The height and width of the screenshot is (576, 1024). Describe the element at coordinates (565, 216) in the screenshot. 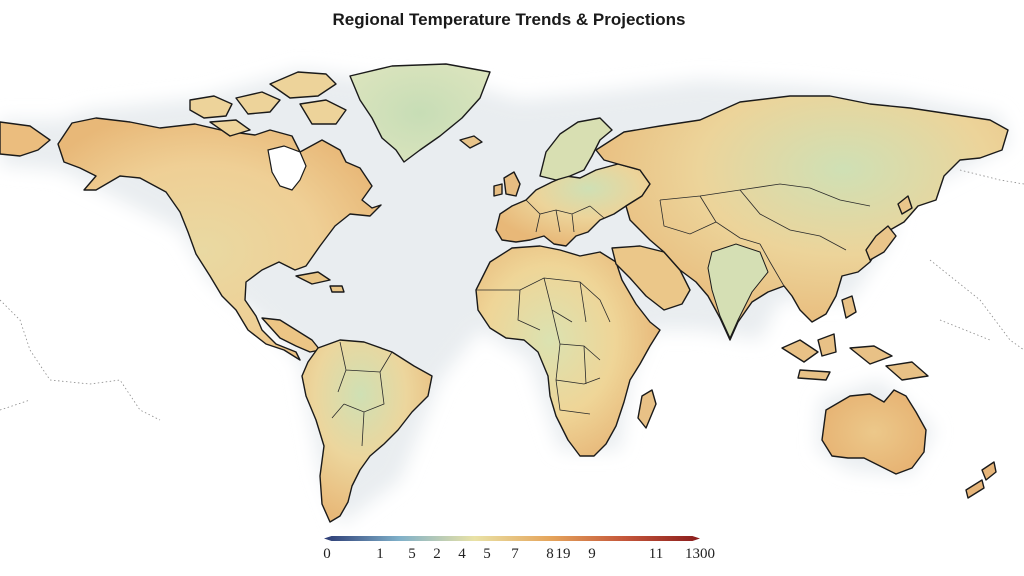

I see `europe-borders` at that location.